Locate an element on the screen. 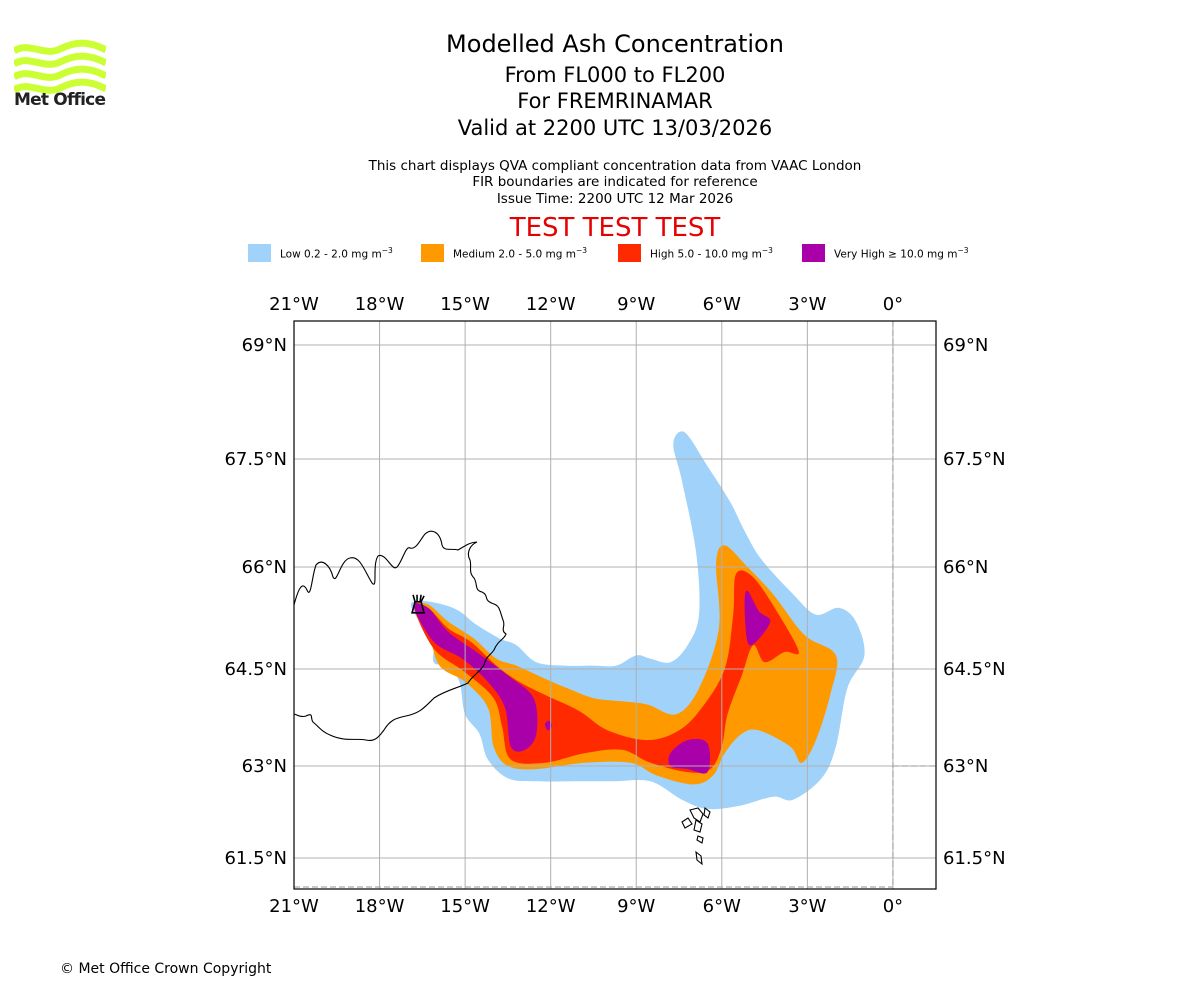 The width and height of the screenshot is (1200, 1000). legend-item-medium: Medium 2.0 - 5.0 mg m−3 is located at coordinates (504, 253).